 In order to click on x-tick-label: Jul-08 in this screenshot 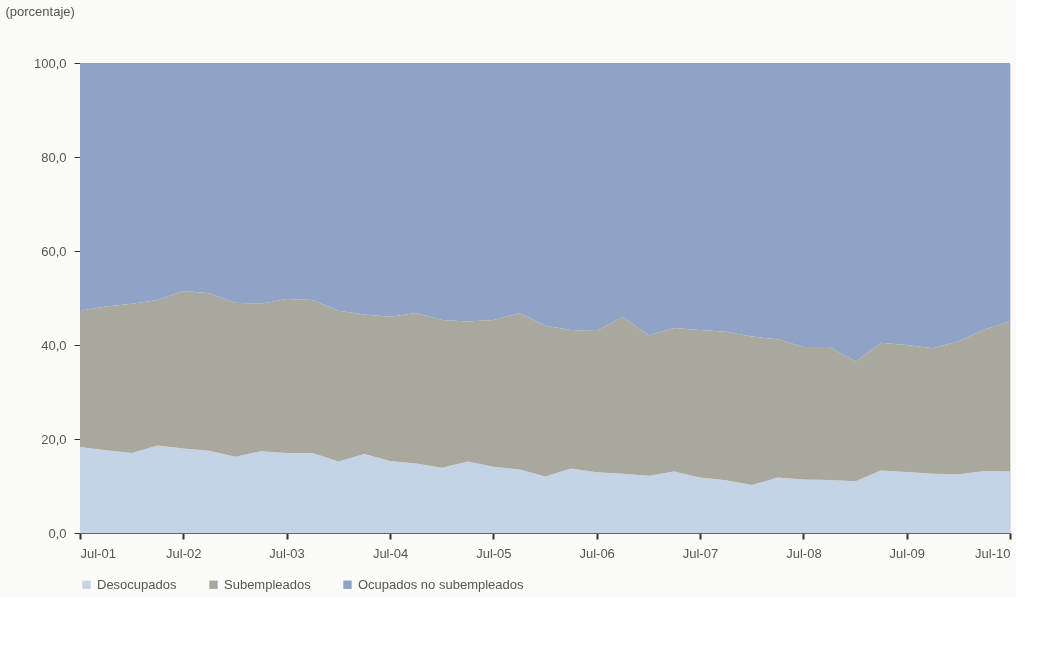, I will do `click(804, 553)`.